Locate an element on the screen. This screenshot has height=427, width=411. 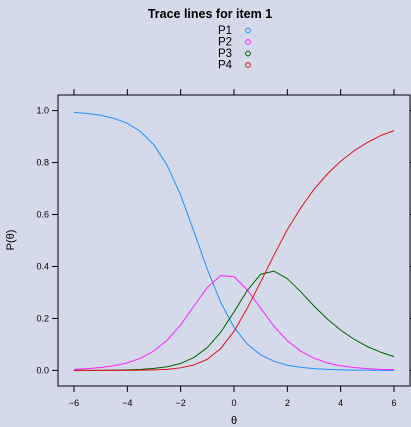
x-tick-label: 6 is located at coordinates (393, 403).